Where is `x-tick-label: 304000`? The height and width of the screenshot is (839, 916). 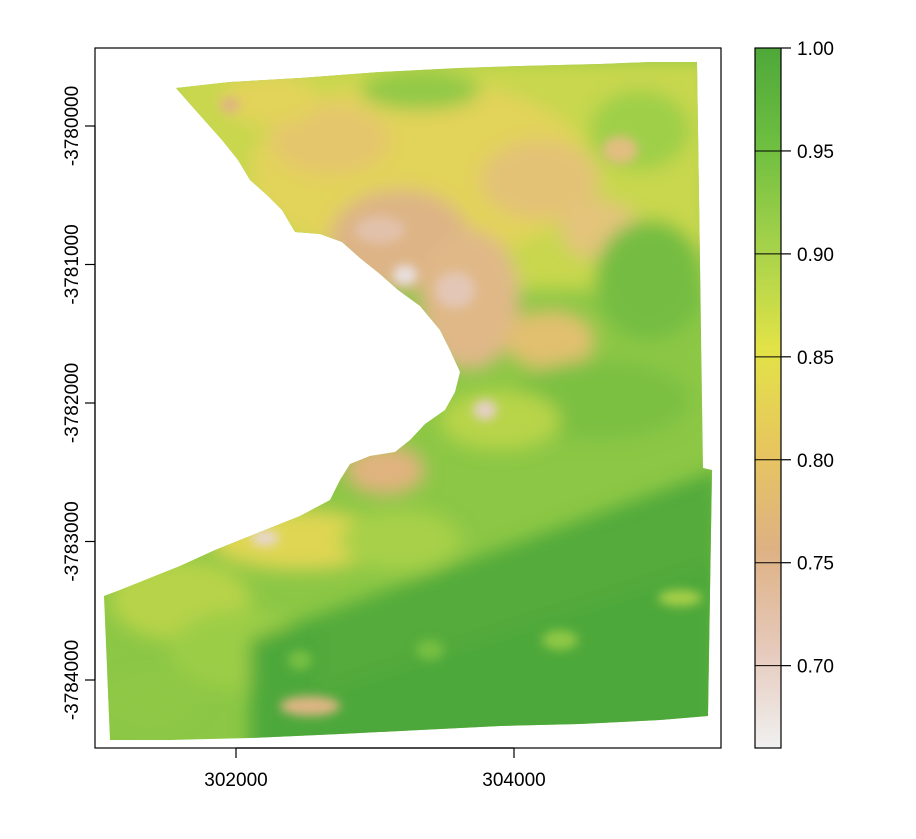
x-tick-label: 304000 is located at coordinates (513, 780).